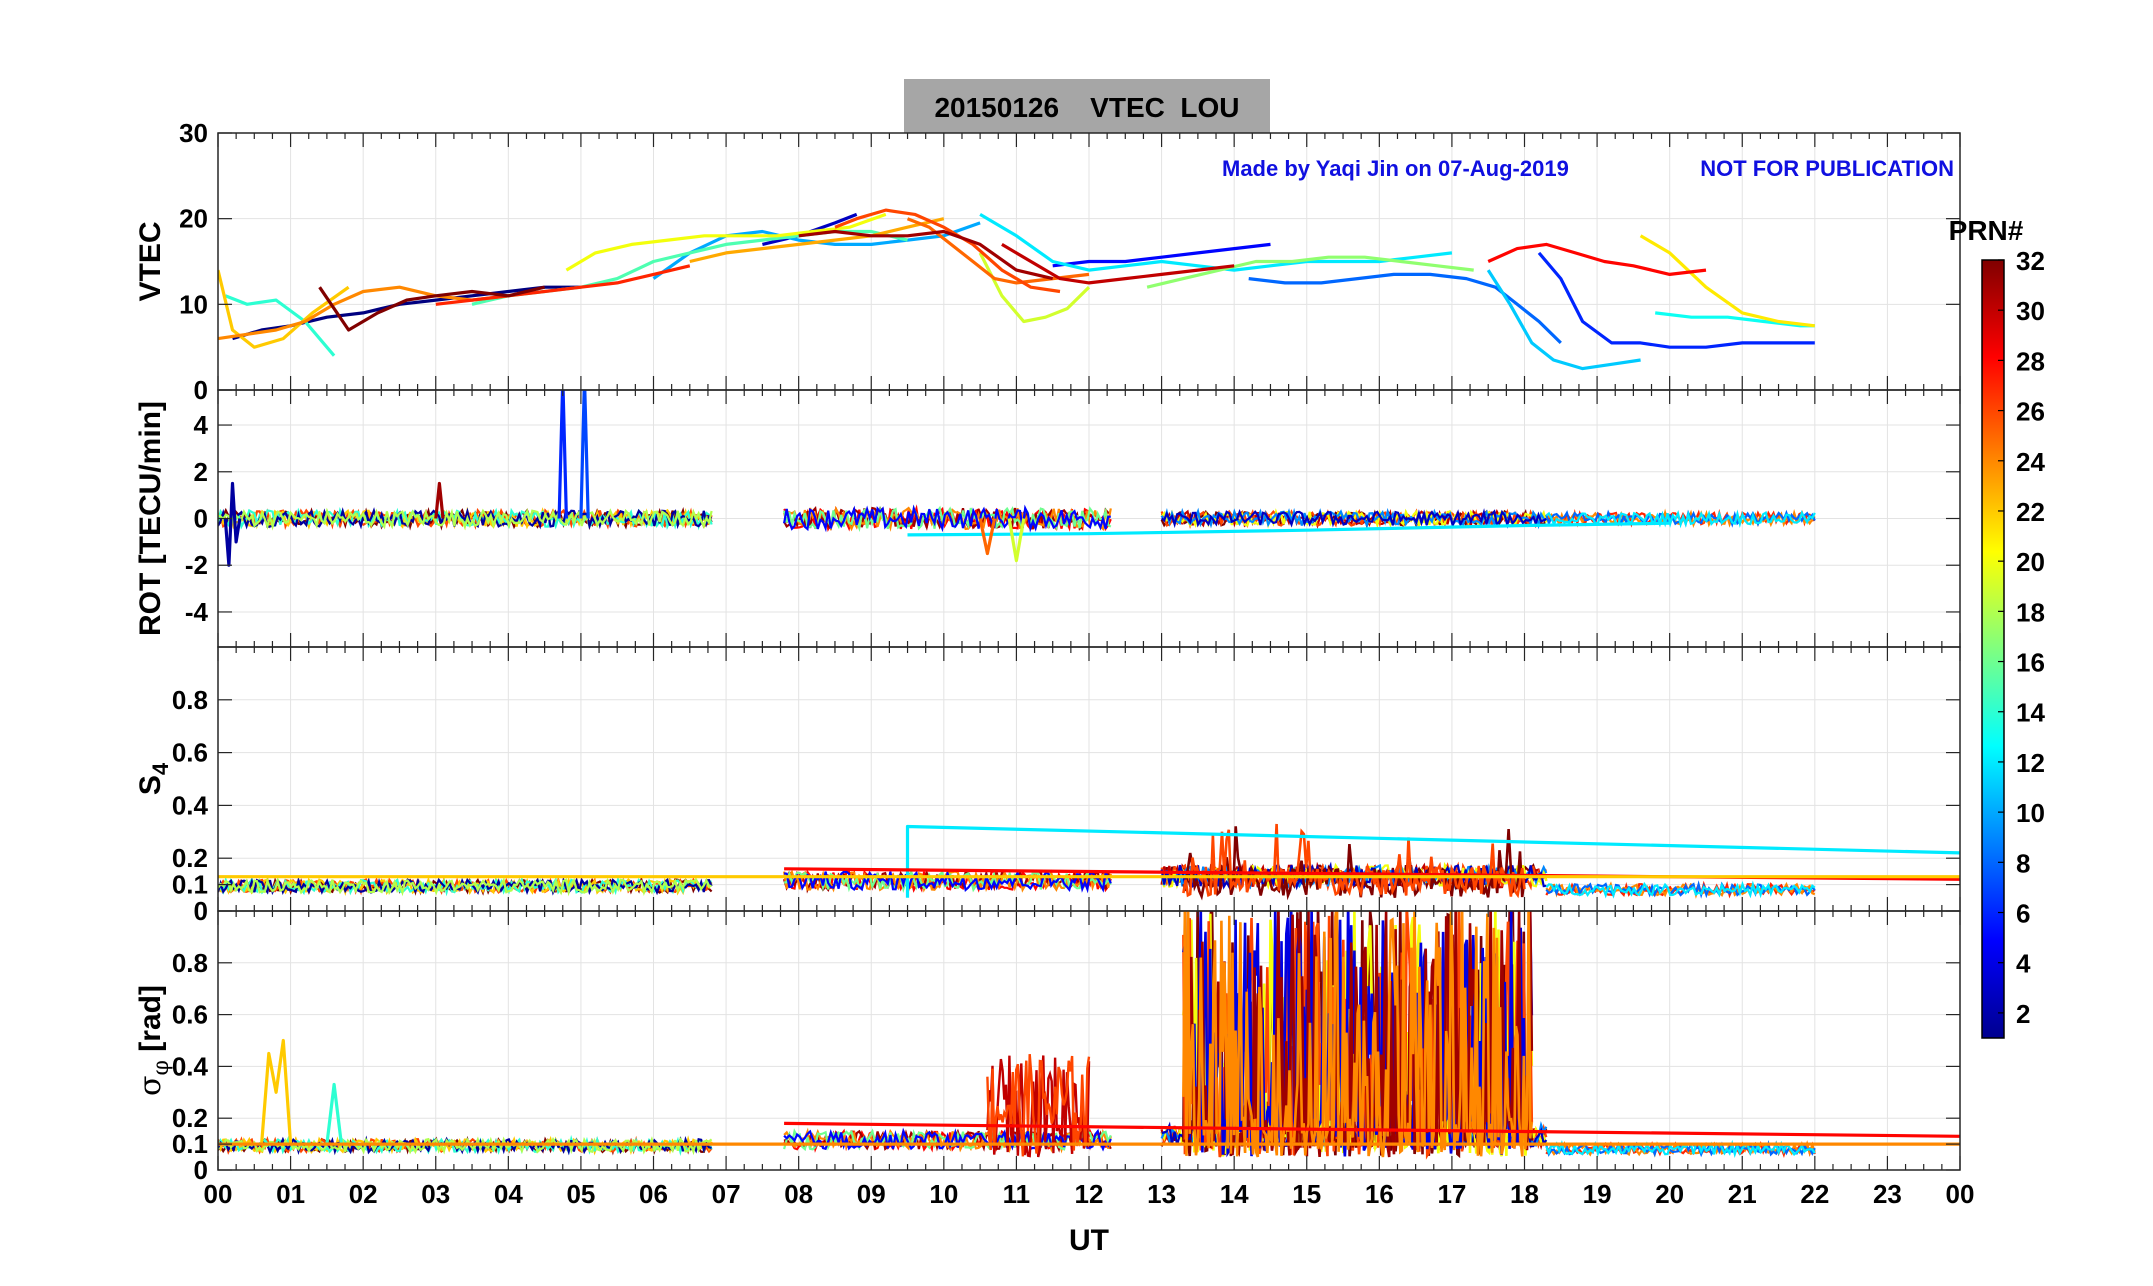  I want to click on colorbar-tick-label: 12, so click(2030, 763).